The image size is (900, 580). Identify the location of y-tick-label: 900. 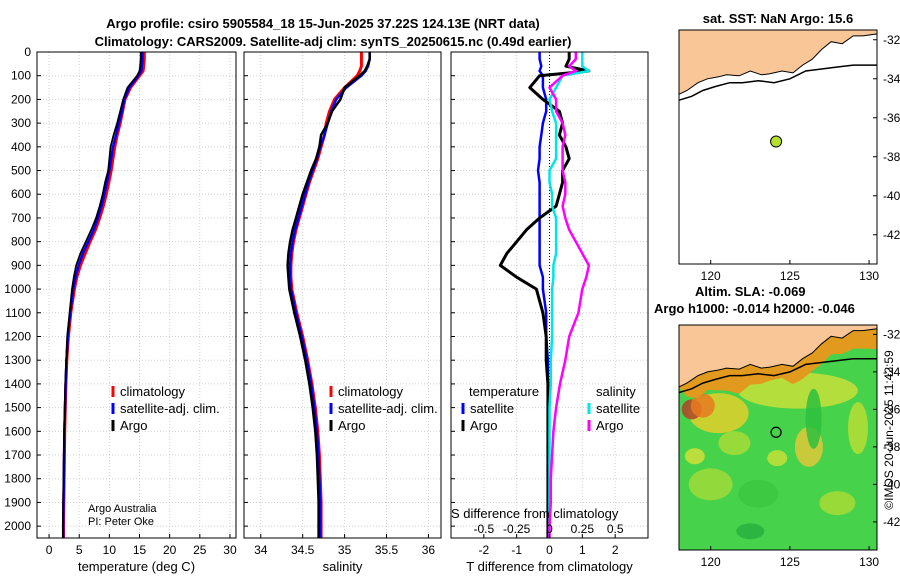
(21, 265).